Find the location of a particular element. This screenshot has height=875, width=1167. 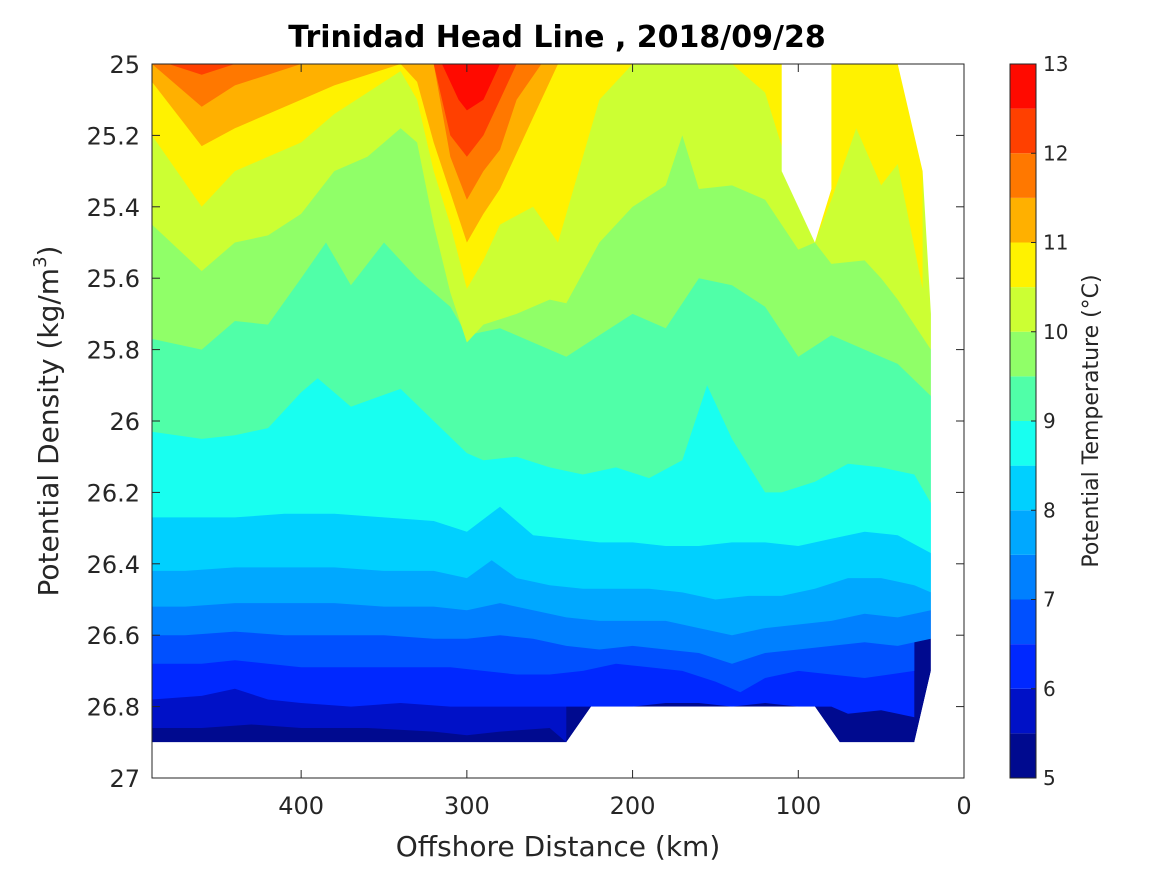

colorbar-tick-label: 8 is located at coordinates (1049, 510).